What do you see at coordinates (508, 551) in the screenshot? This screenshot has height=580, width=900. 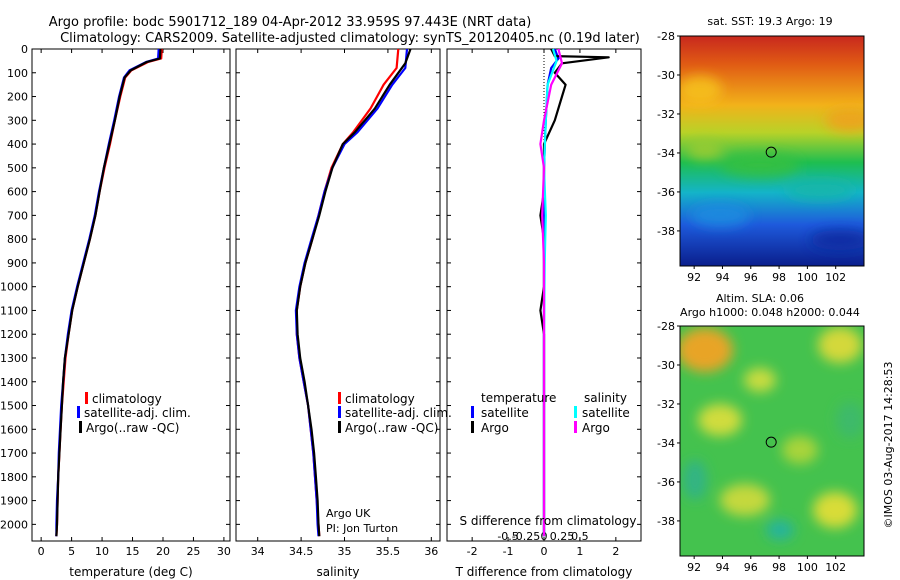 I see `x-tick-label: -1` at bounding box center [508, 551].